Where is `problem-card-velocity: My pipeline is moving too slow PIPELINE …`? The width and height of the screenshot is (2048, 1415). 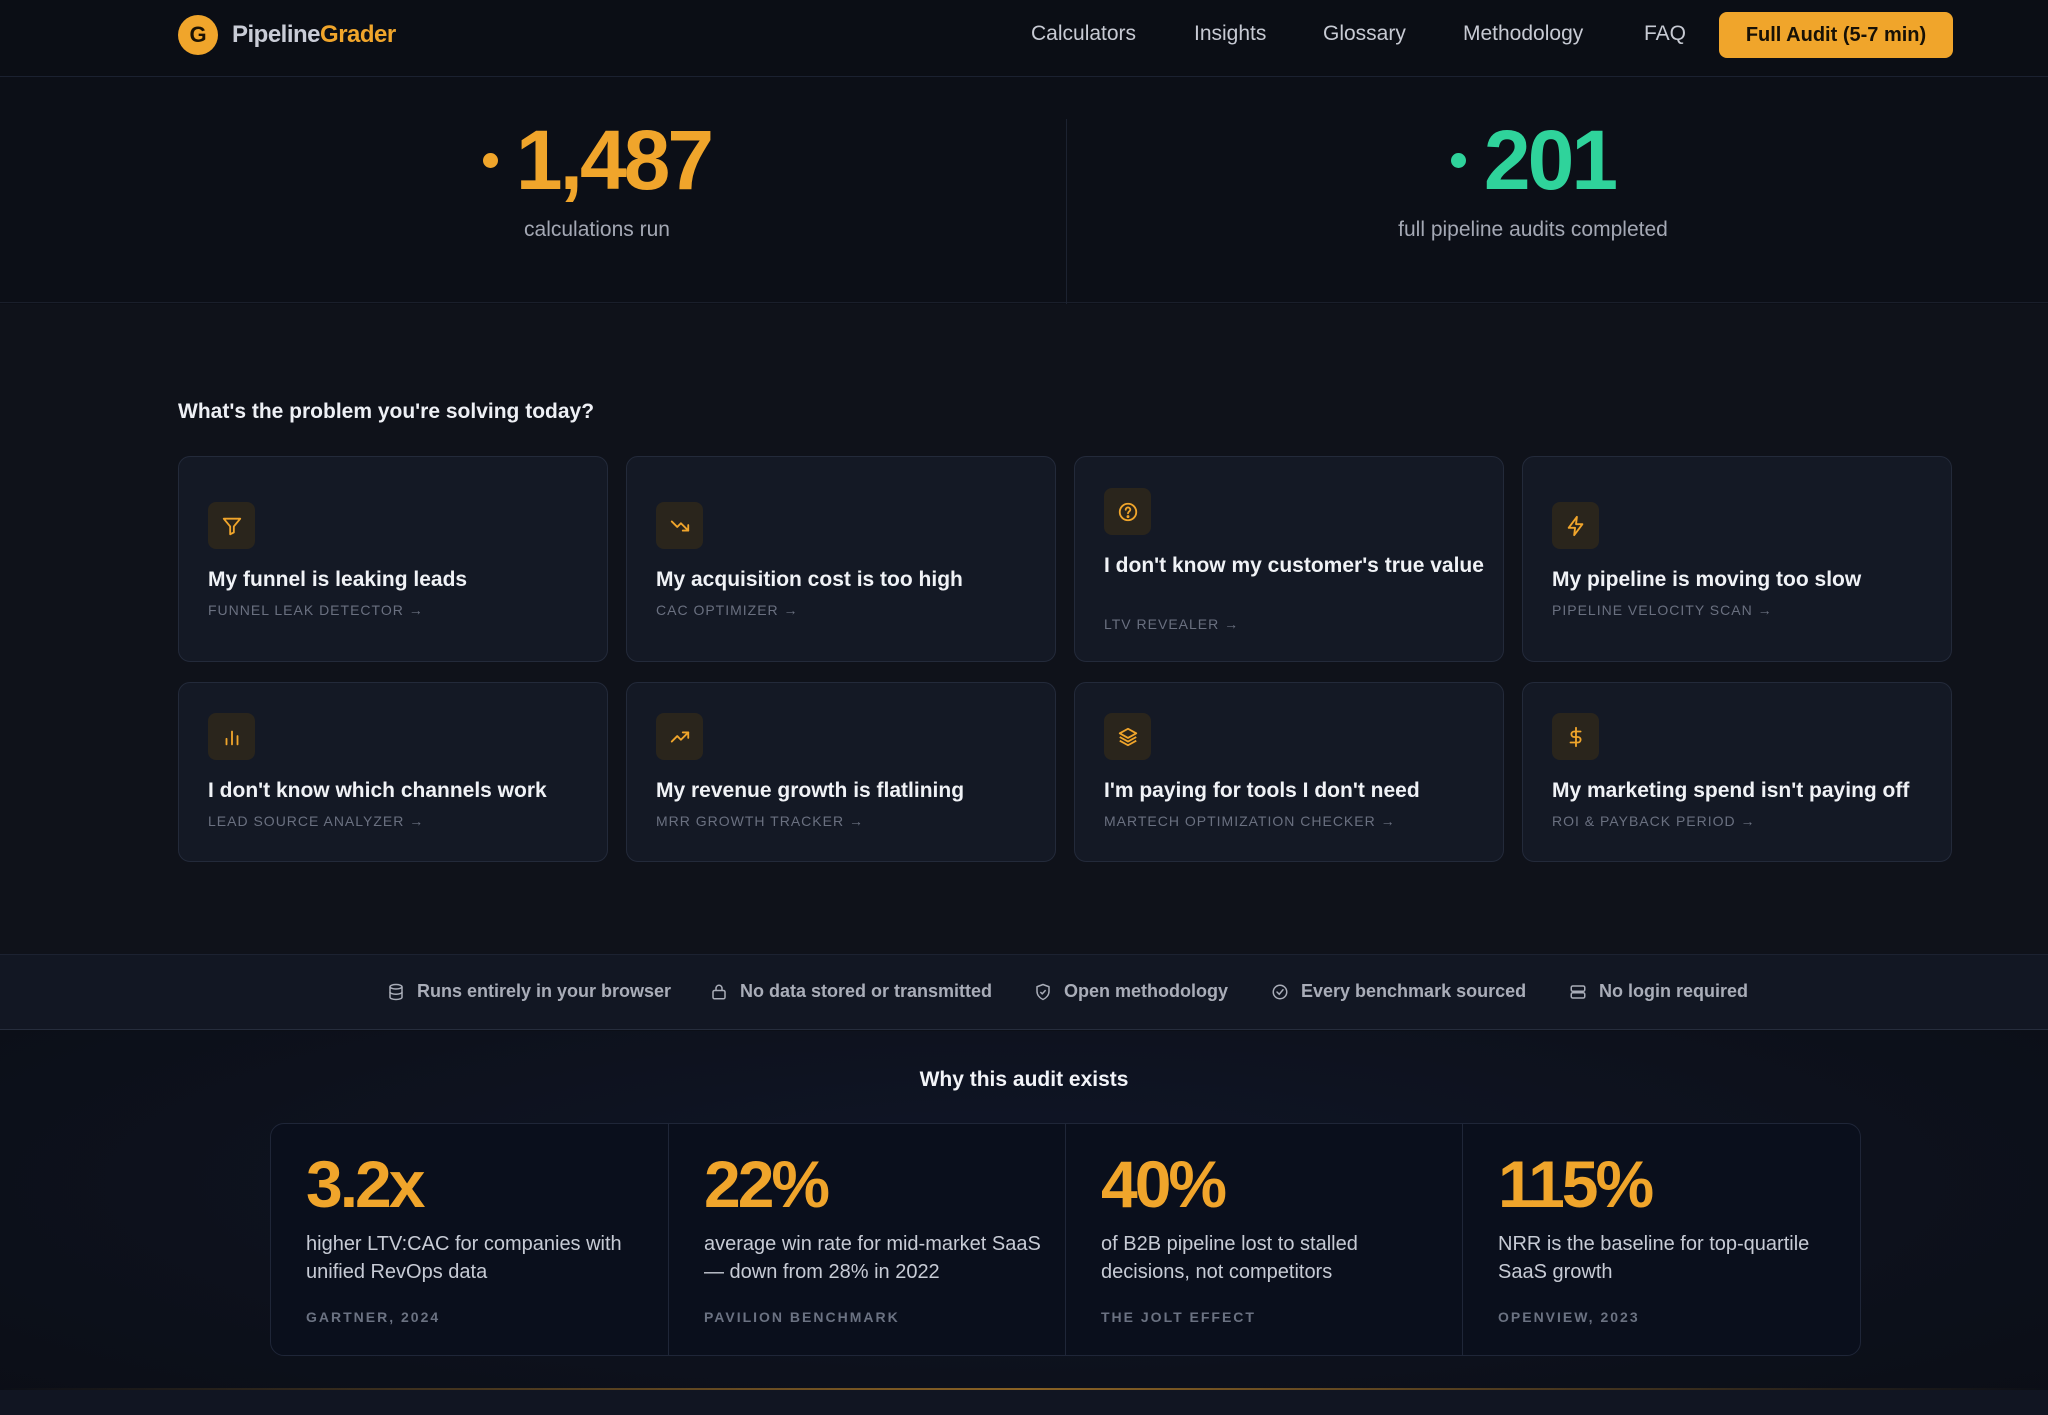
problem-card-velocity: My pipeline is moving too slow PIPELINE … is located at coordinates (1737, 559).